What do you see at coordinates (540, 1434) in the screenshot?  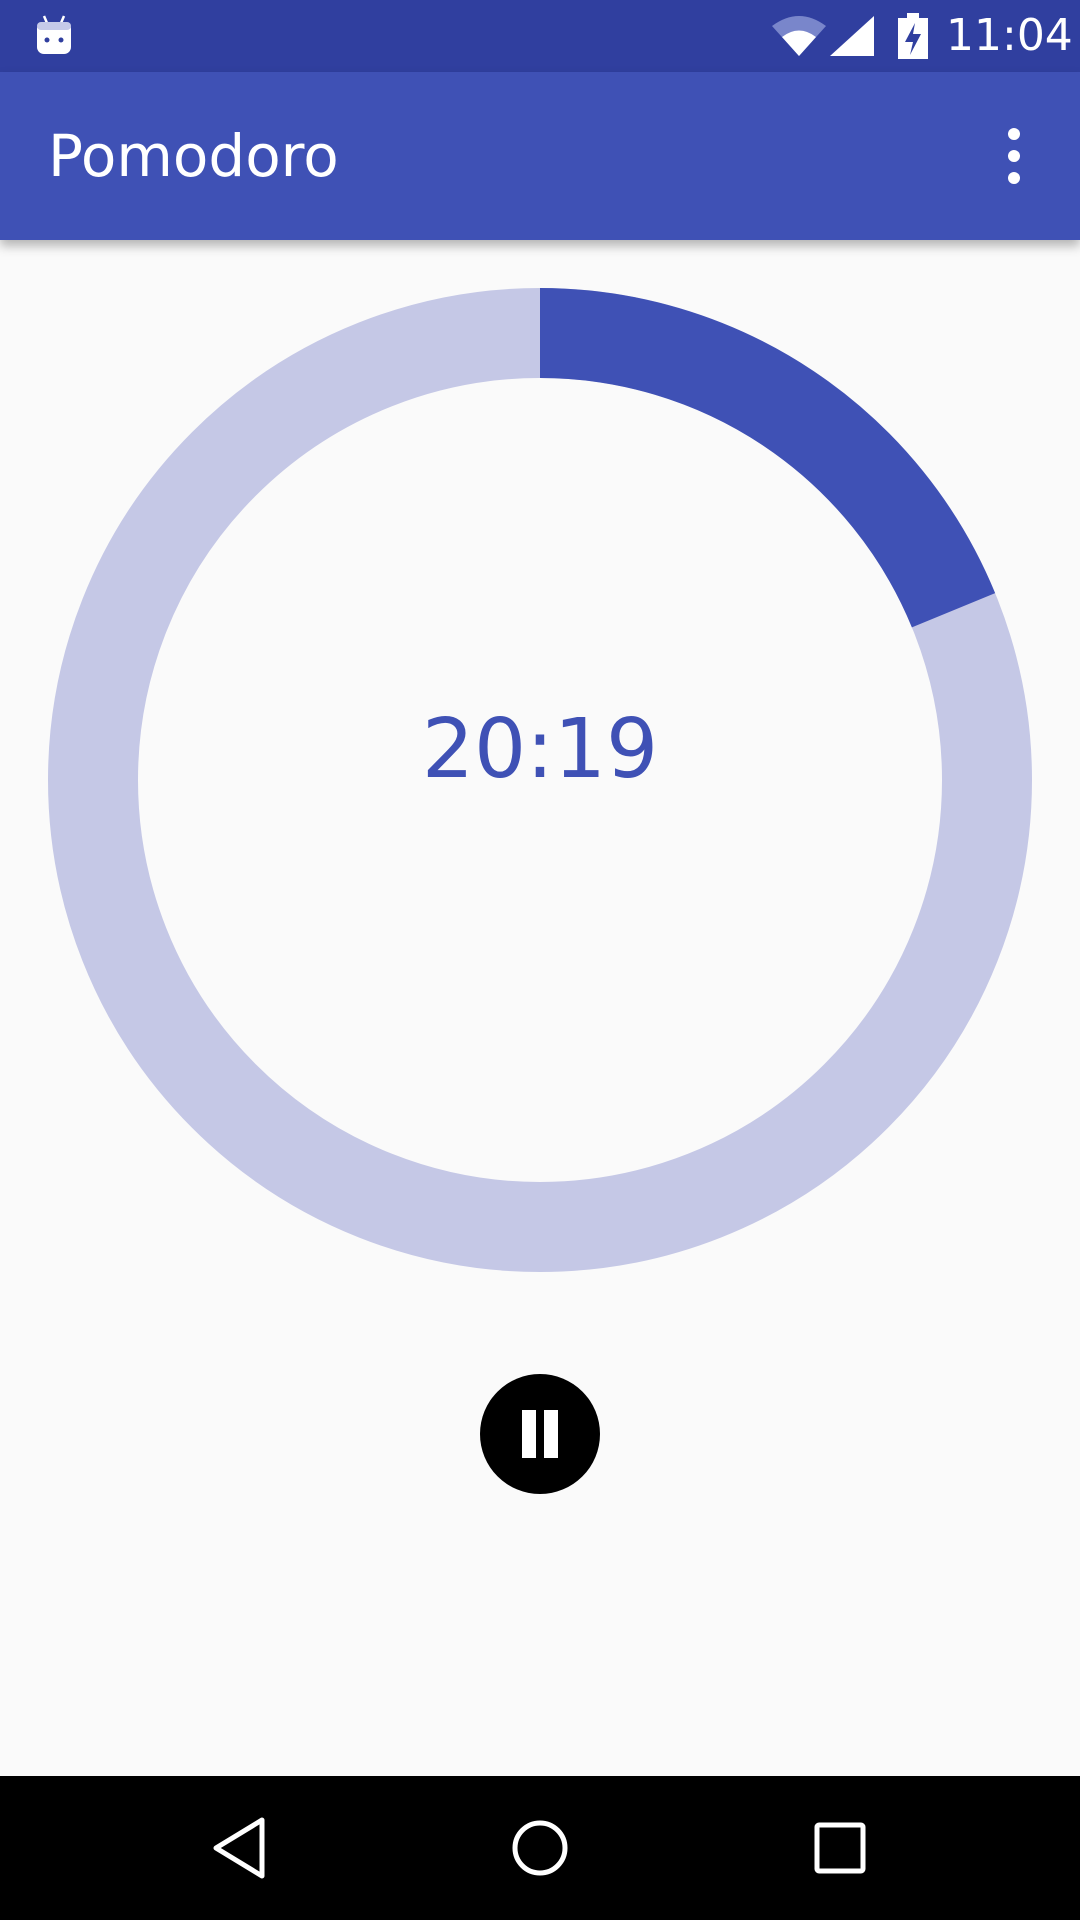 I see `pause-button` at bounding box center [540, 1434].